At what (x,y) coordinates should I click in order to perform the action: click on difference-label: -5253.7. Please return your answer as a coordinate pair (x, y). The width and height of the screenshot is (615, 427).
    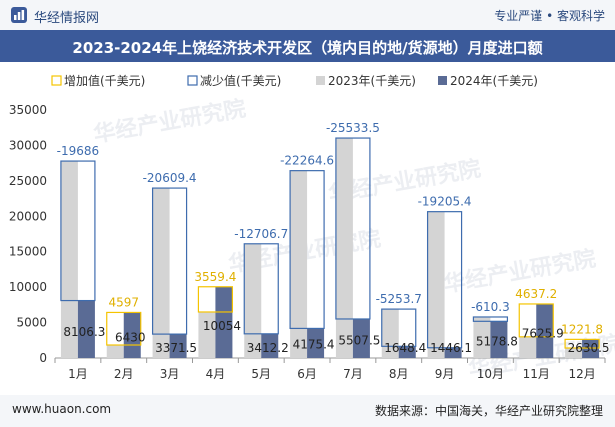
    Looking at the image, I should click on (399, 299).